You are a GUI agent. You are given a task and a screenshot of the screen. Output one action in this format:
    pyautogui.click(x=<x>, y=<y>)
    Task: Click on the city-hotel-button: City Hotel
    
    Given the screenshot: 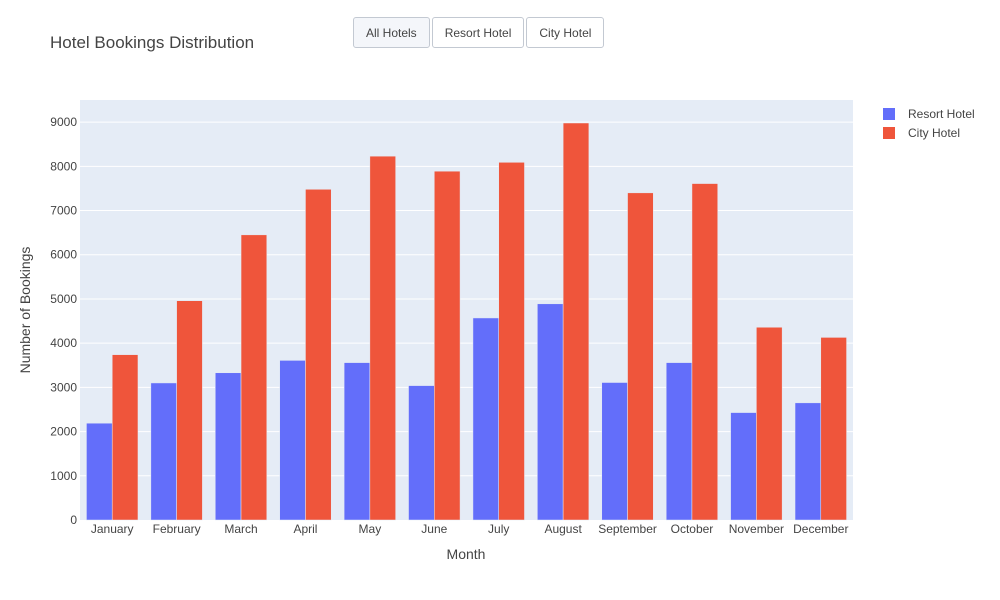 What is the action you would take?
    pyautogui.click(x=565, y=32)
    